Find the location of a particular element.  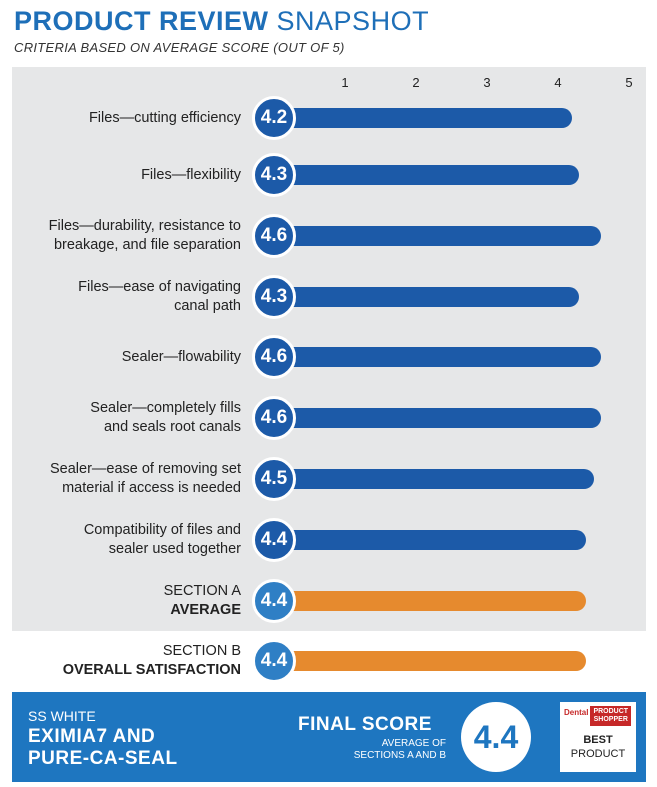

logo-product-shopper-line-2: SHOPPER is located at coordinates (610, 719).